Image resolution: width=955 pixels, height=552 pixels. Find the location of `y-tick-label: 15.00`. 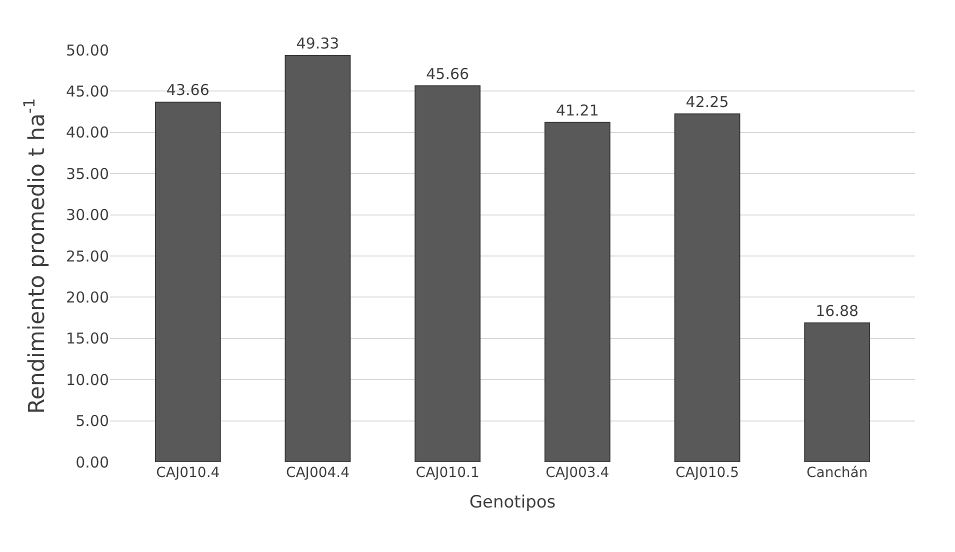

y-tick-label: 15.00 is located at coordinates (87, 339).